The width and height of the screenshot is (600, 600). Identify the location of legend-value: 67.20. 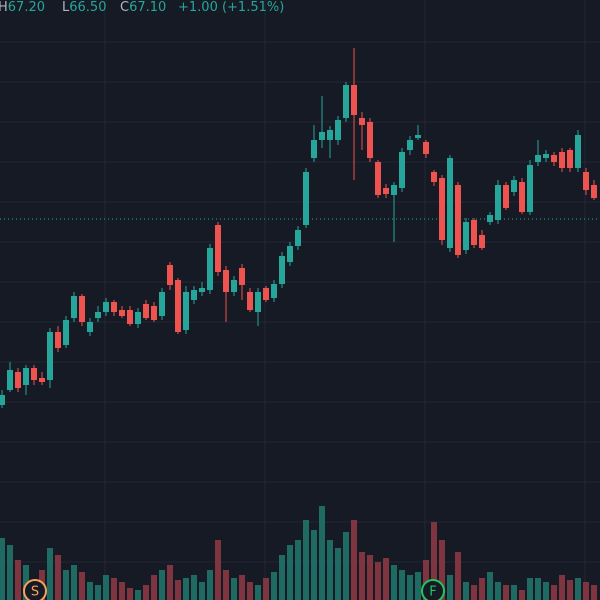
(26, 7).